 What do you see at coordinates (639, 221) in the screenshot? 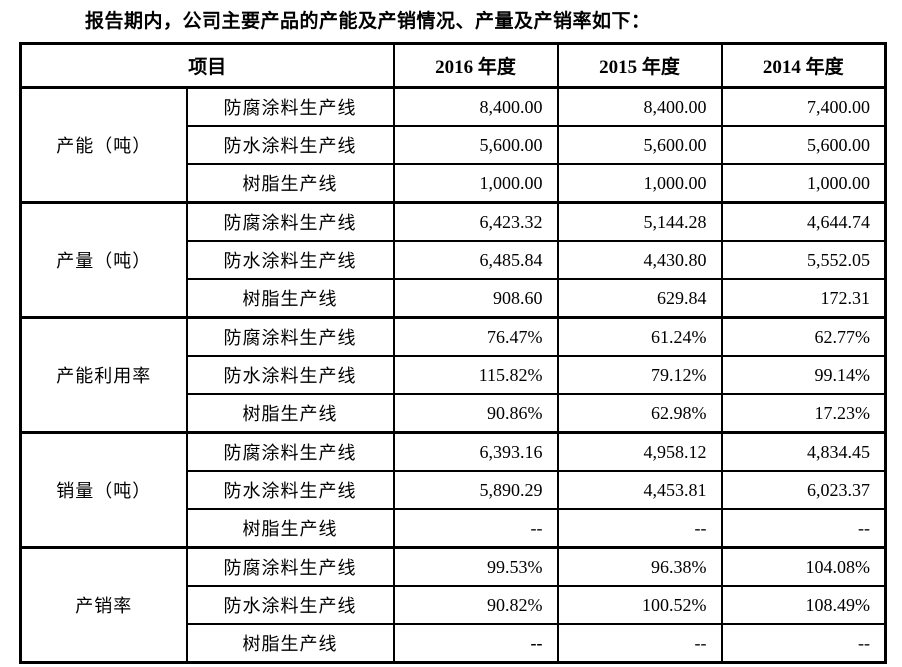
I see `value-cell: 5,144.28` at bounding box center [639, 221].